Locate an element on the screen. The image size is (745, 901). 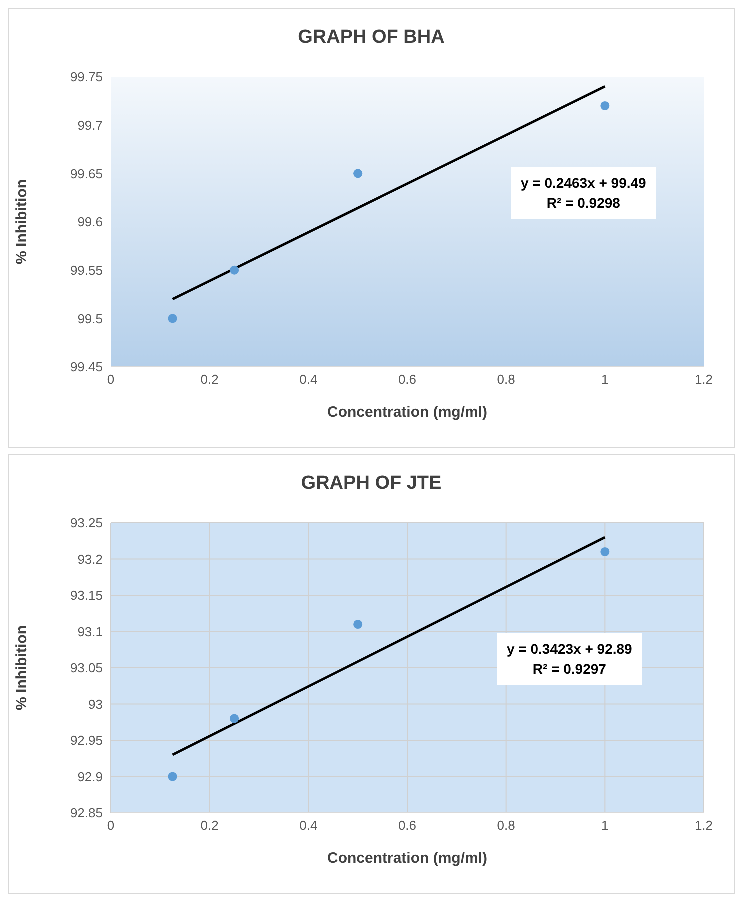
y-tick-label: 99.55 is located at coordinates (86, 270).